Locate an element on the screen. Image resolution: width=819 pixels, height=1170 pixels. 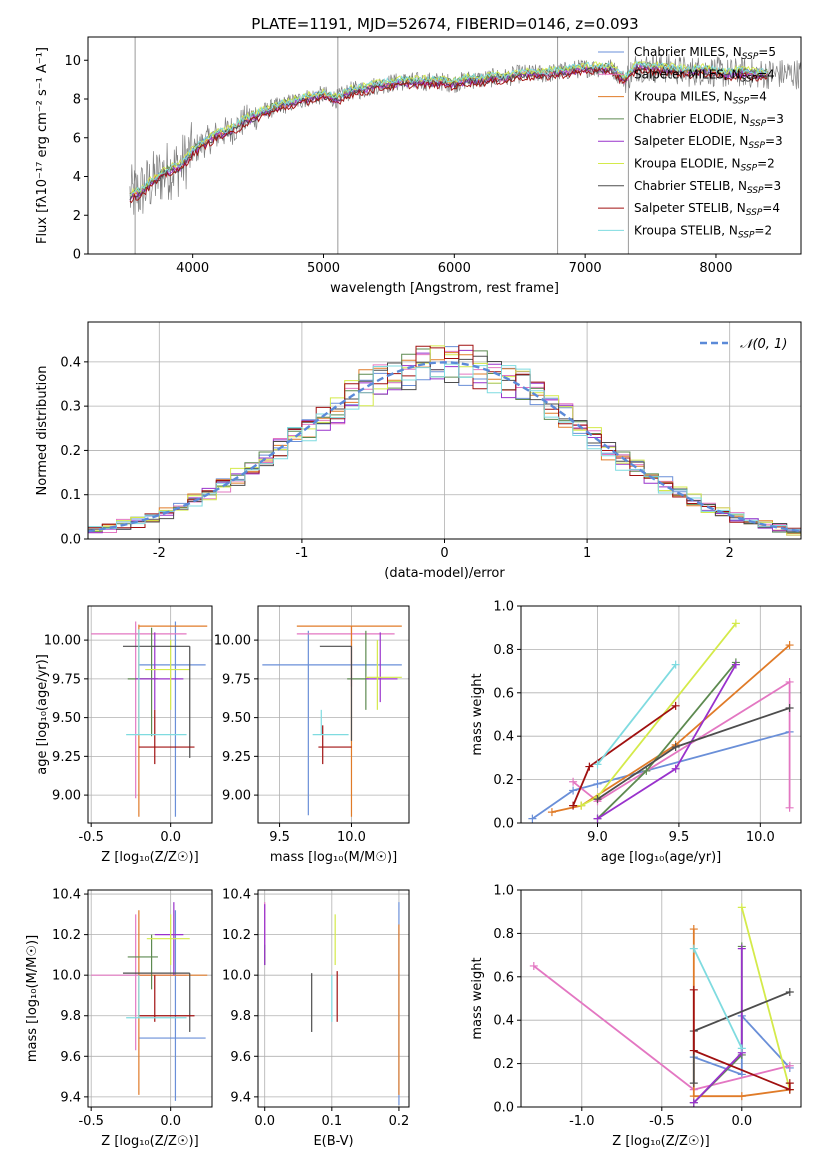
y-tick-label: 10.0 is located at coordinates (66, 976).